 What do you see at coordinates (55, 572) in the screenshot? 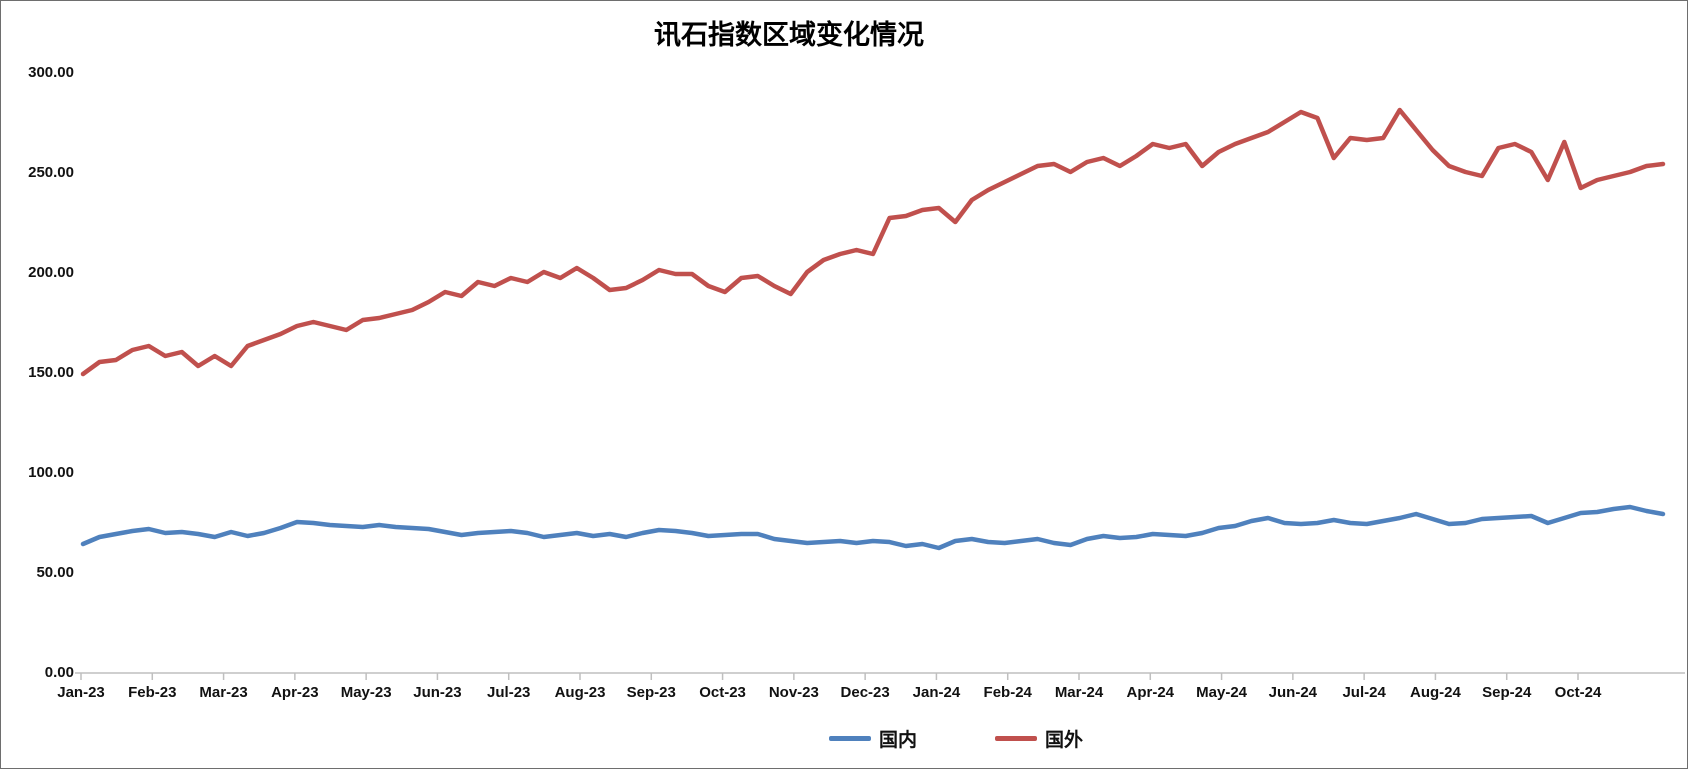
I see `y-axis-tick-label: 50.00` at bounding box center [55, 572].